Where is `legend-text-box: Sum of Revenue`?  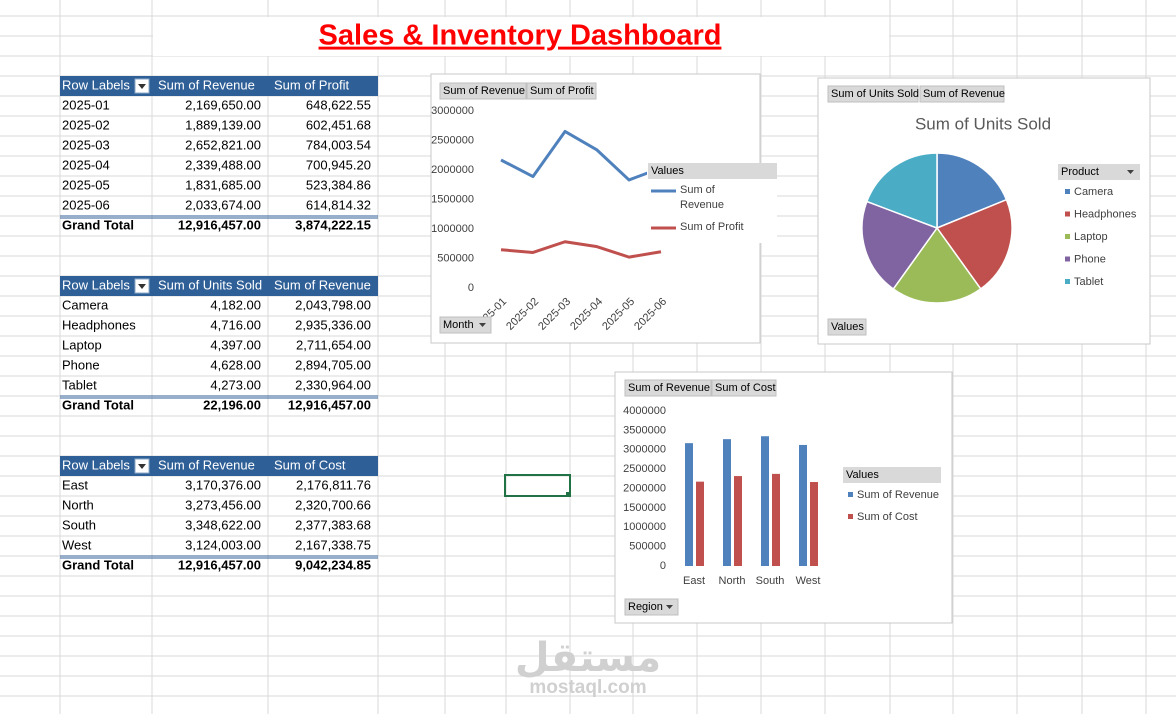
legend-text-box: Sum of Revenue is located at coordinates (702, 197).